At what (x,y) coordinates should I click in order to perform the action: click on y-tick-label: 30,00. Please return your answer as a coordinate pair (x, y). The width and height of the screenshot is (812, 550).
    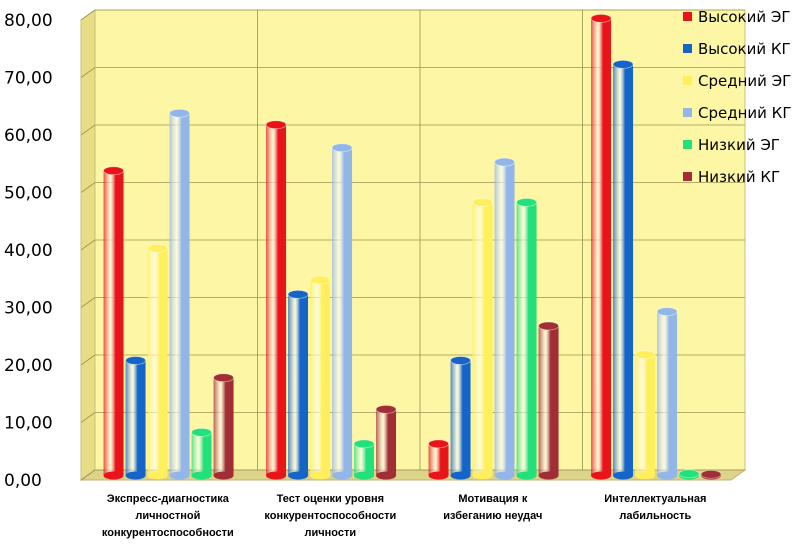
    Looking at the image, I should click on (28, 309).